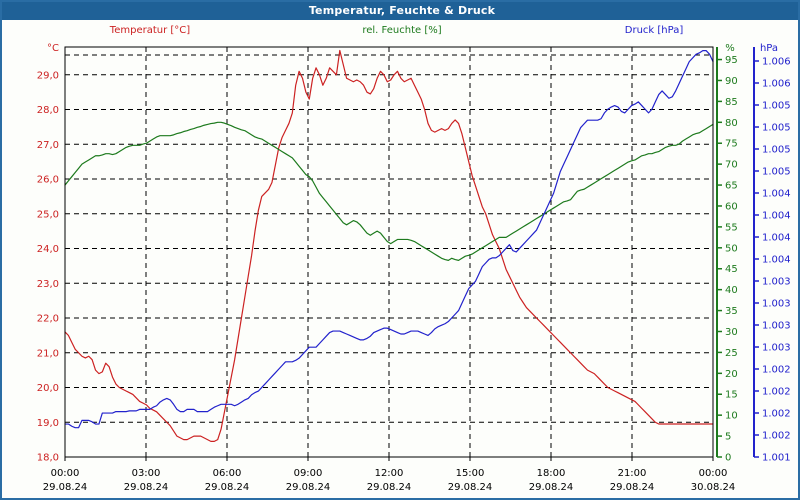  Describe the element at coordinates (731, 290) in the screenshot. I see `humidity-tick-label: 40` at that location.